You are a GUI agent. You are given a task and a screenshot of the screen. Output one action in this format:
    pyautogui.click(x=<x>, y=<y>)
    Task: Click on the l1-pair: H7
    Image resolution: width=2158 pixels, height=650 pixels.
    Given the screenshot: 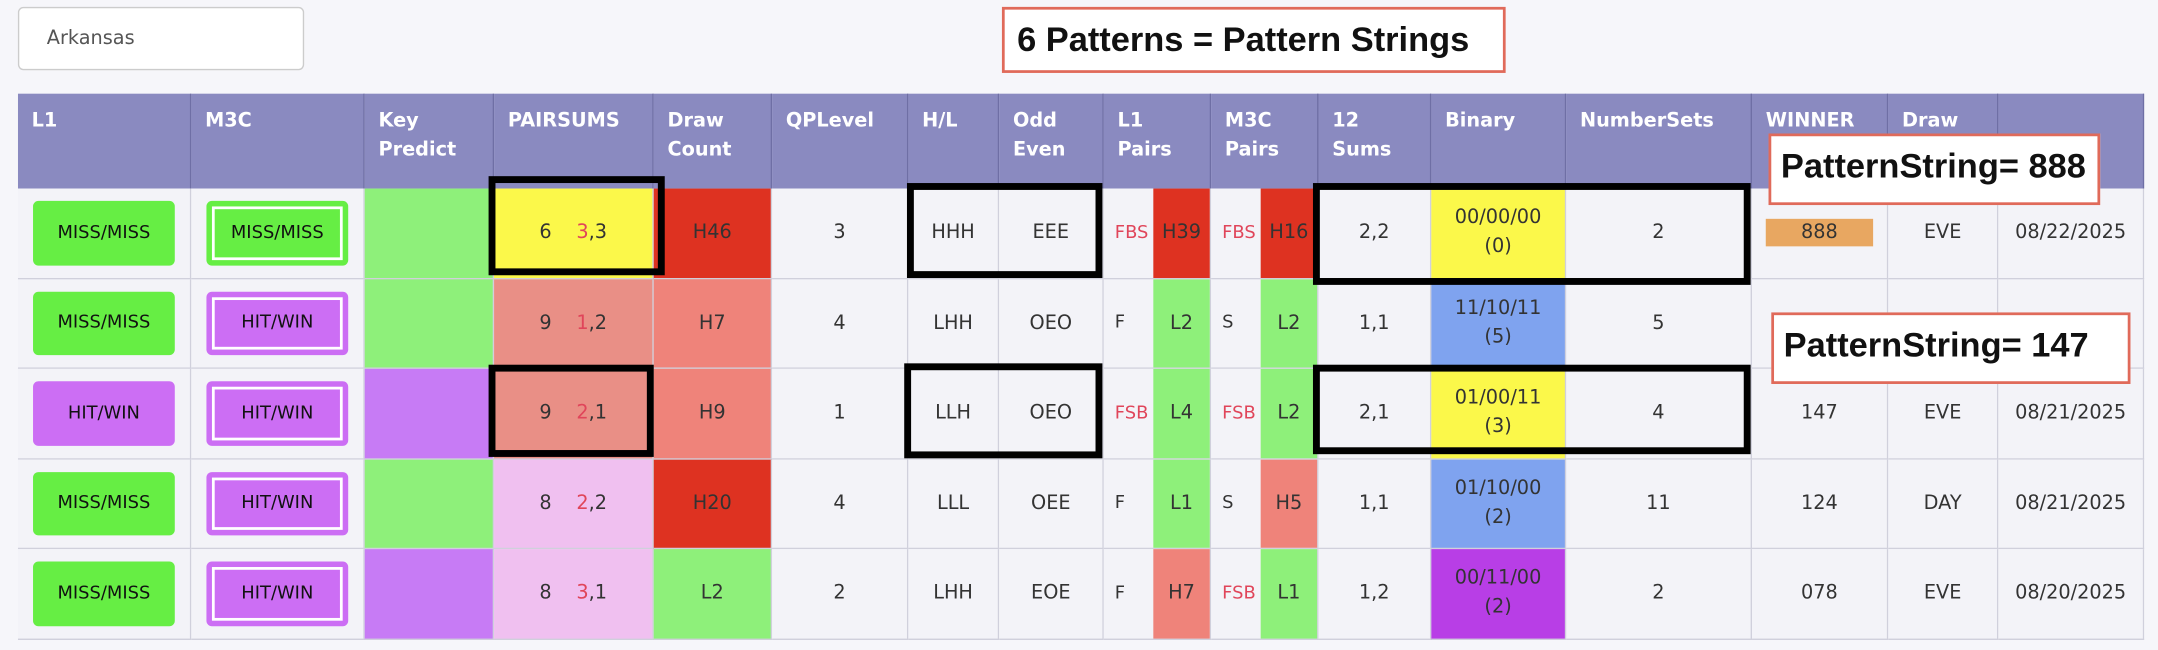 What is the action you would take?
    pyautogui.click(x=1181, y=593)
    